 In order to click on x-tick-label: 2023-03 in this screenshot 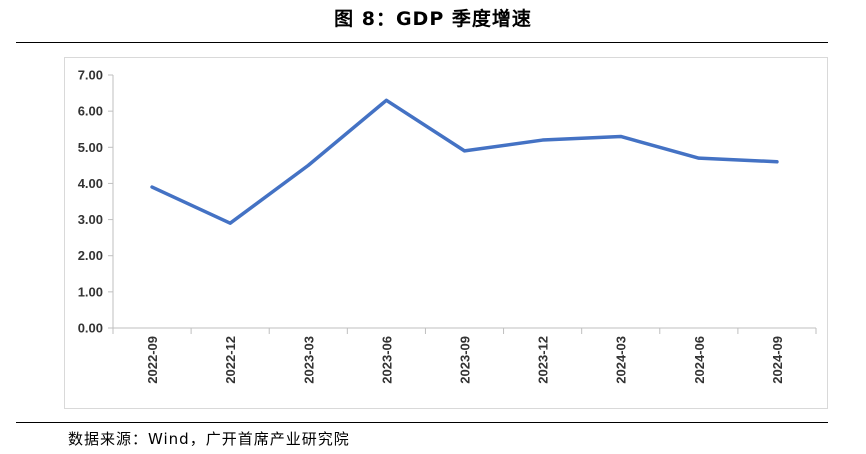, I will do `click(308, 360)`.